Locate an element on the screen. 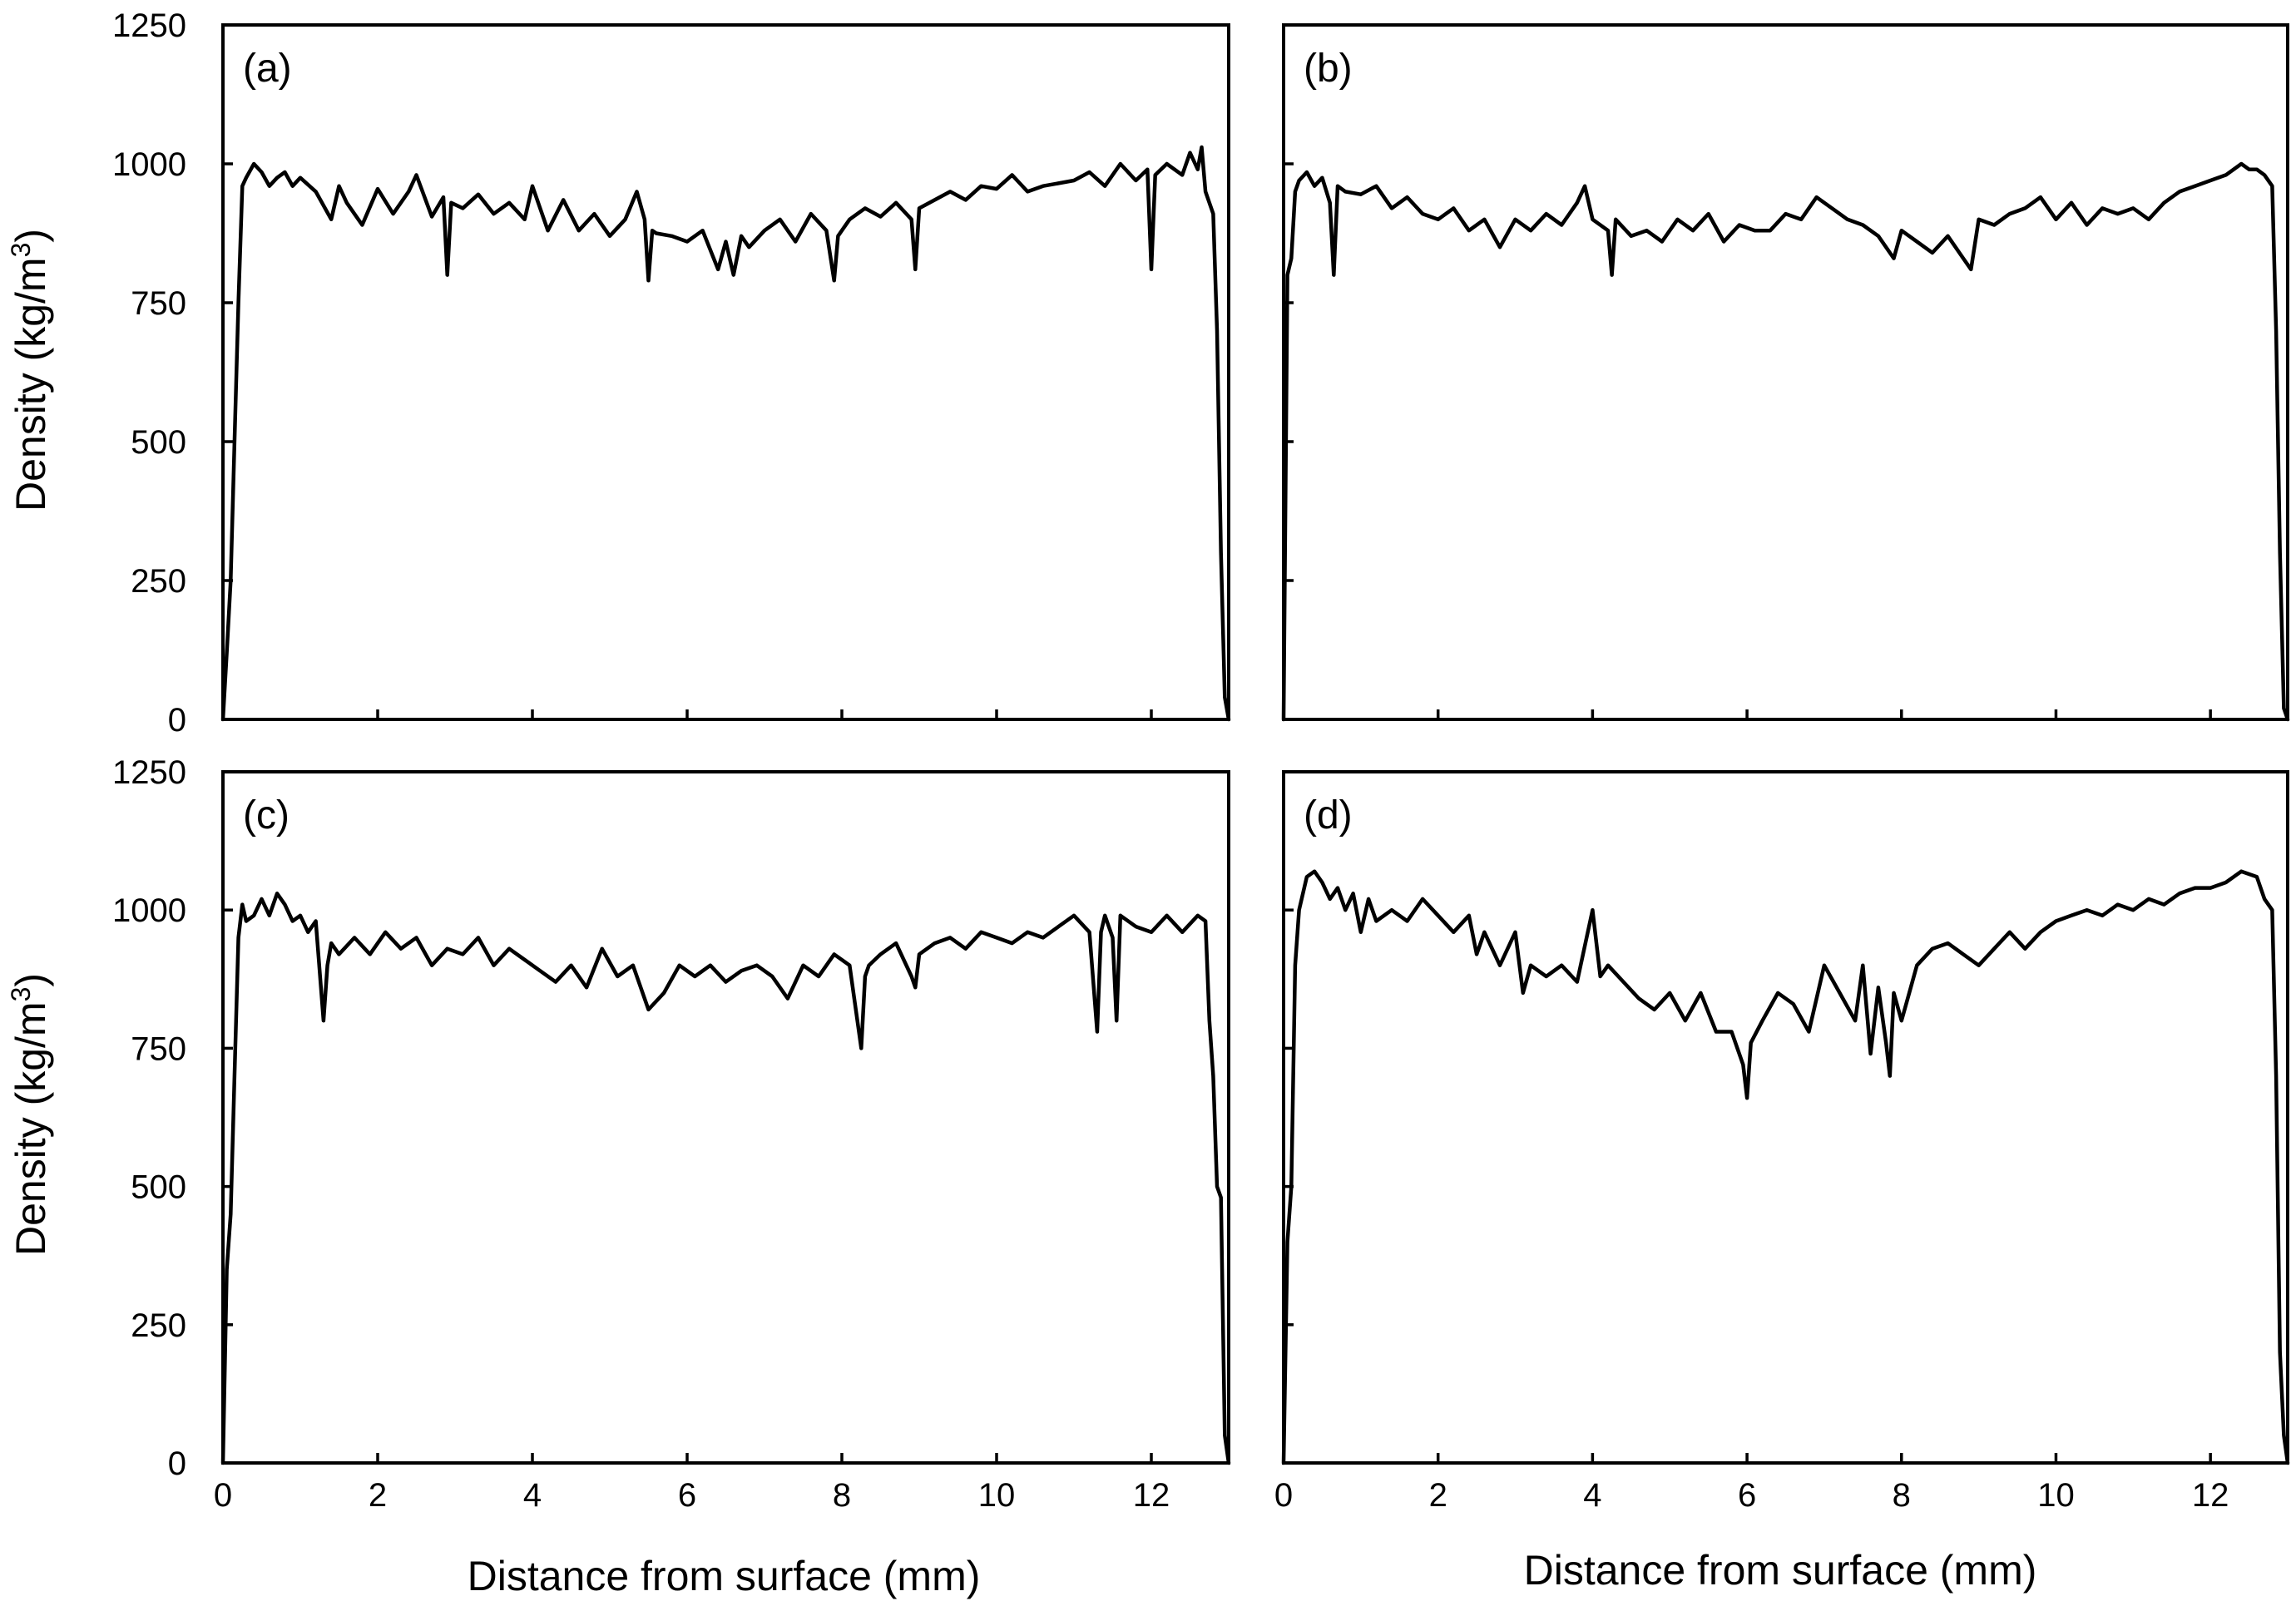  x-tick-label-c-6: 12 is located at coordinates (1151, 1495).